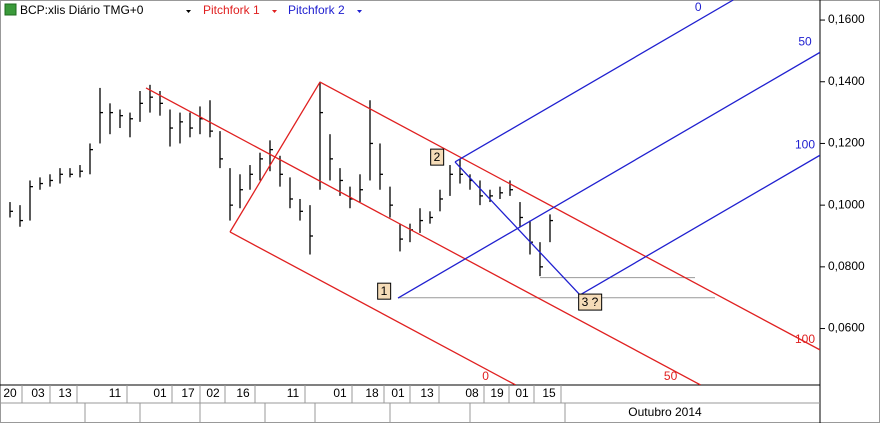  I want to click on pivot-label-text: 1, so click(384, 291).